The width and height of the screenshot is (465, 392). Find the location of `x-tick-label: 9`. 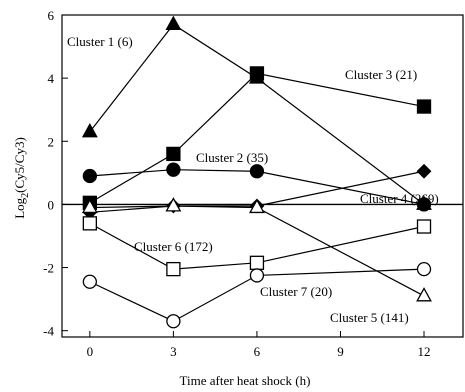

x-tick-label: 9 is located at coordinates (340, 351).